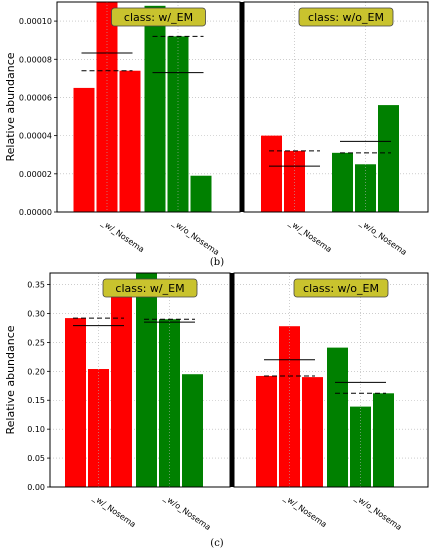  What do you see at coordinates (35, 21) in the screenshot?
I see `y-tick-label: 0.00010` at bounding box center [35, 21].